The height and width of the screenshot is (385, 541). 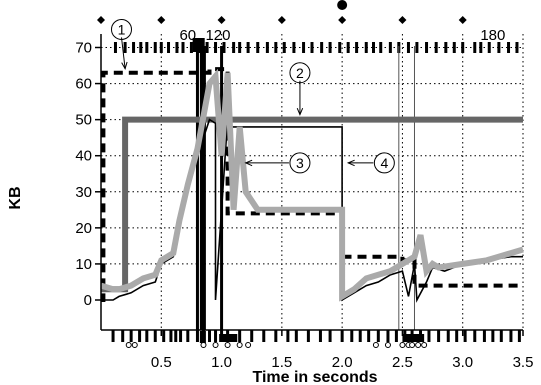 I want to click on y-tick-label: 50, so click(x=83, y=120).